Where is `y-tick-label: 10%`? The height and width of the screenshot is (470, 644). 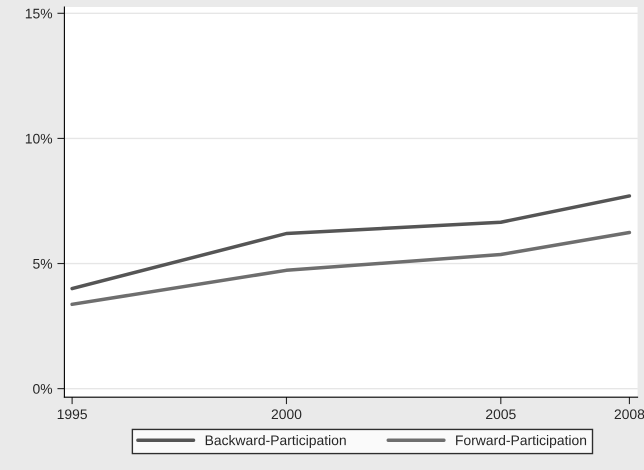 y-tick-label: 10% is located at coordinates (39, 139).